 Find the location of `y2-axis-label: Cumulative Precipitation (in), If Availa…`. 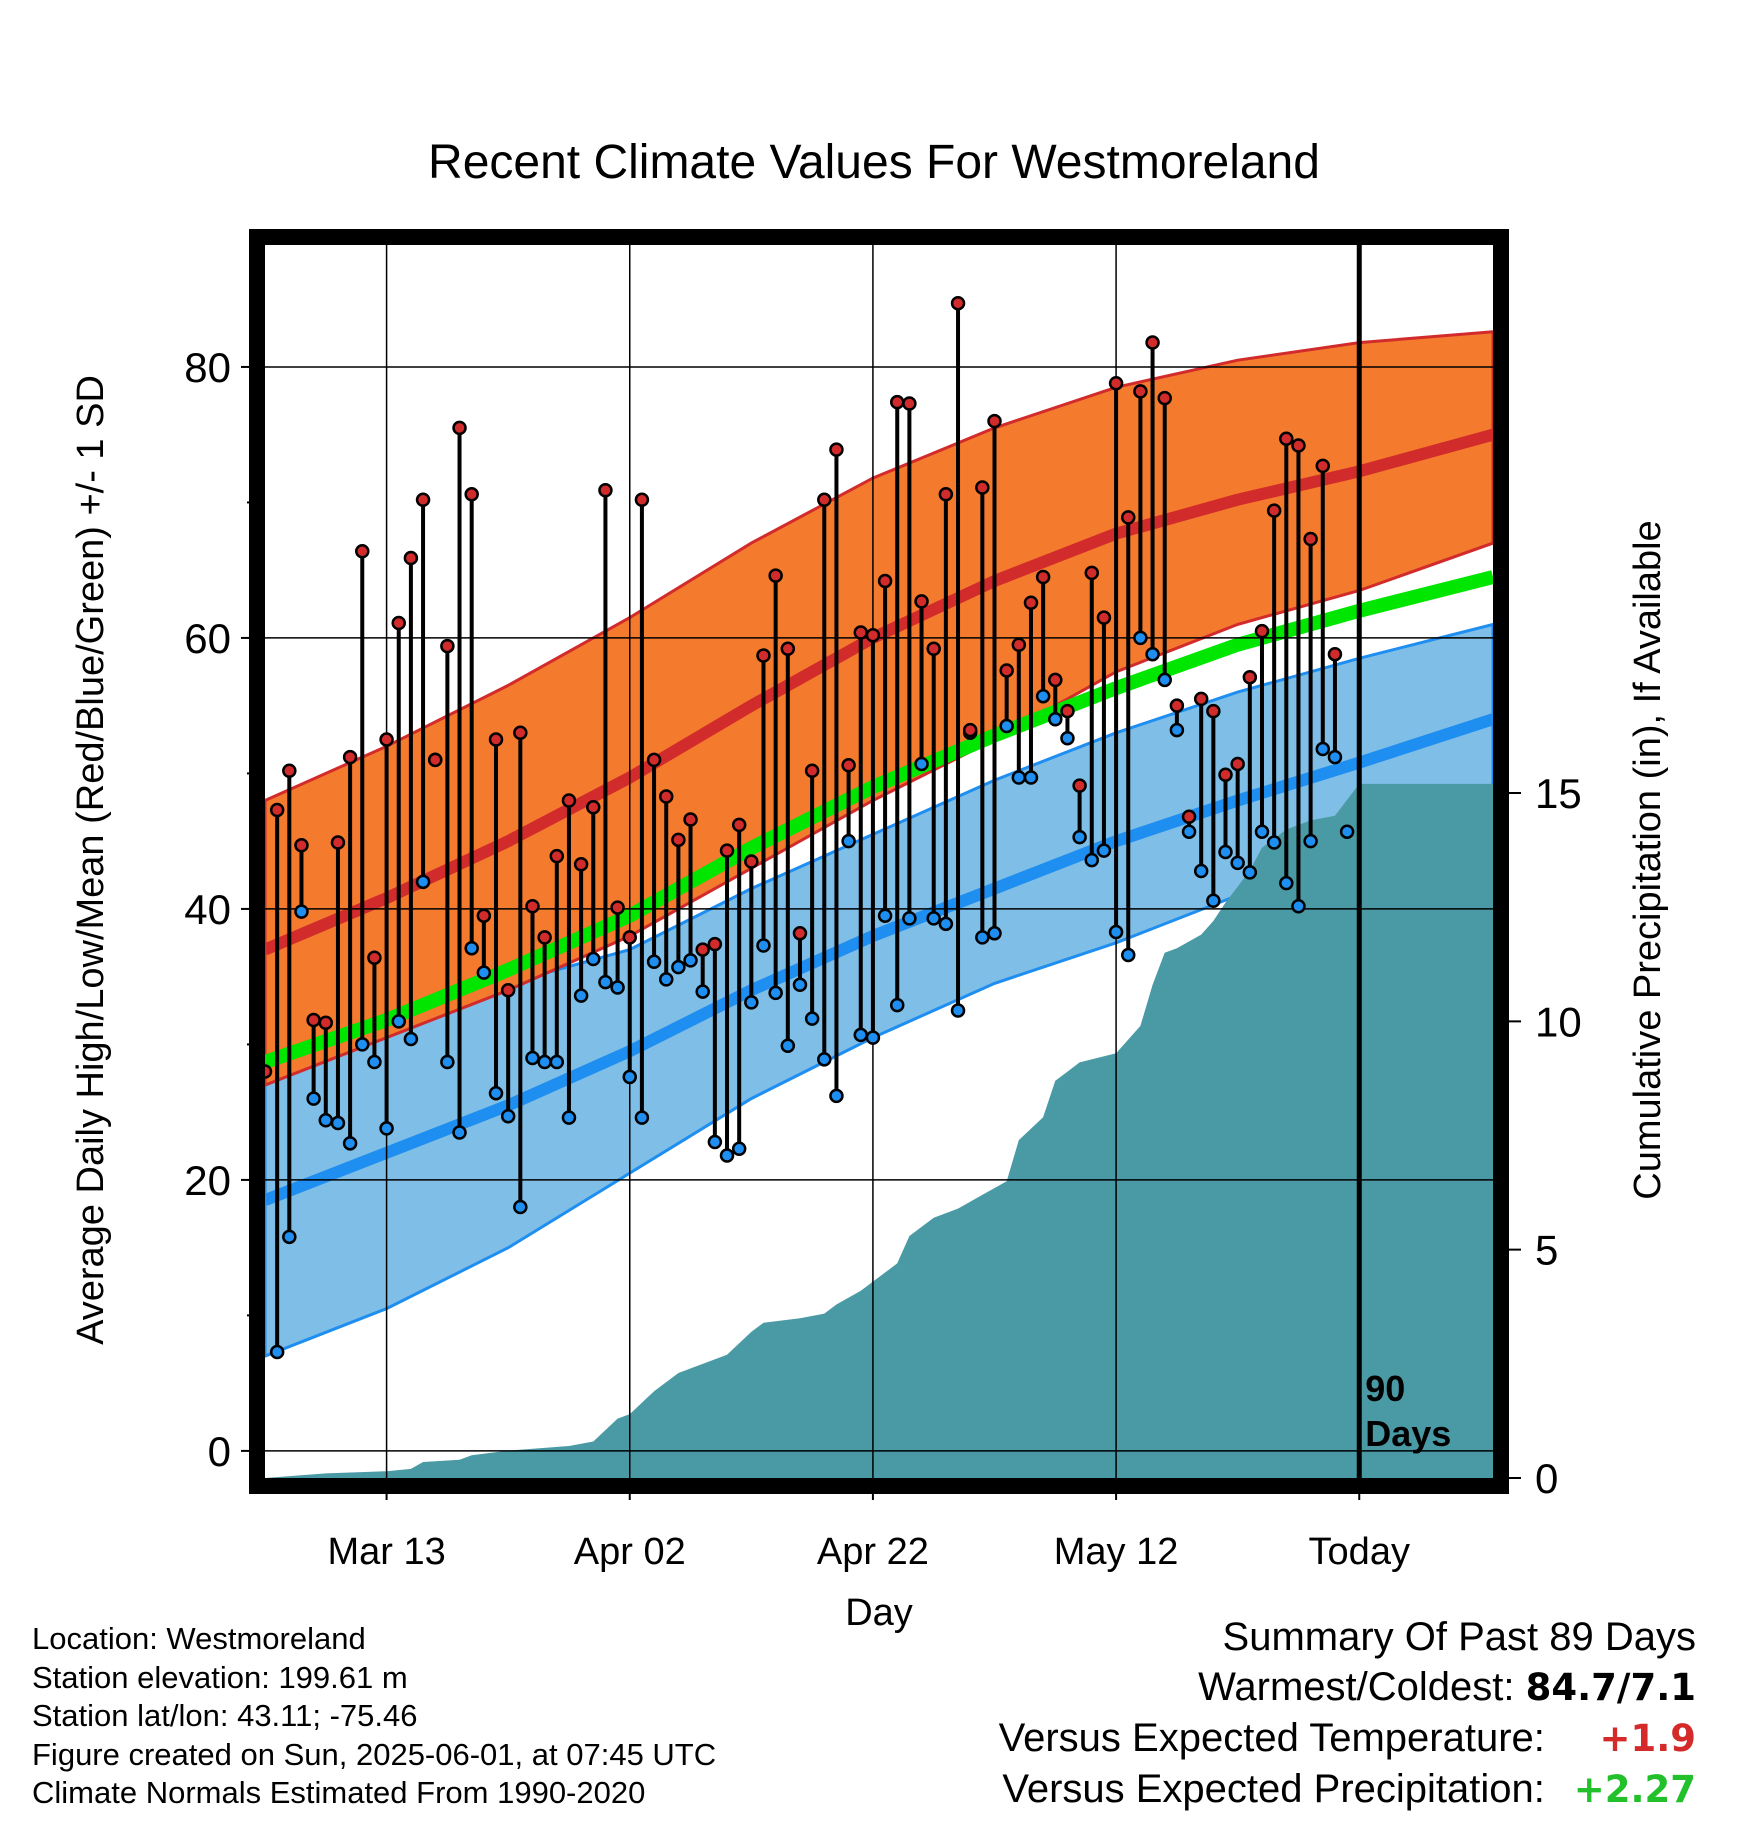

y2-axis-label: Cumulative Precipitation (in), If Availa… is located at coordinates (1648, 859).